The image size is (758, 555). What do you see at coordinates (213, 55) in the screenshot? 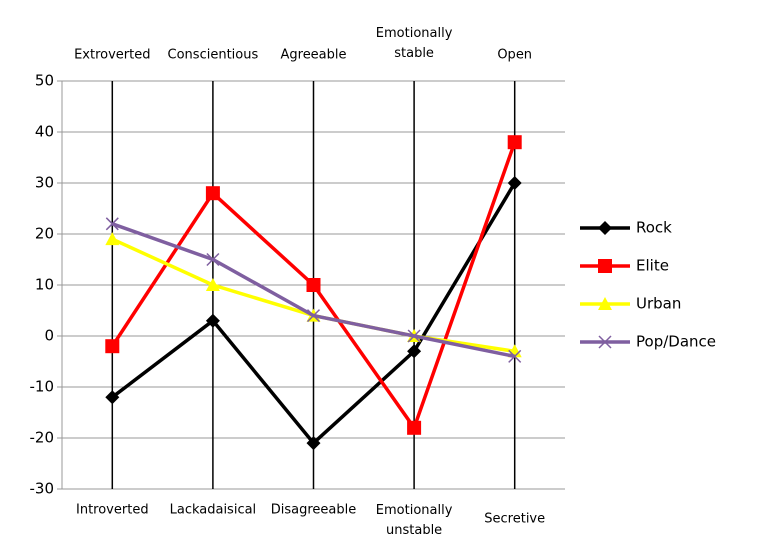
I see `top-label: Conscientious` at bounding box center [213, 55].